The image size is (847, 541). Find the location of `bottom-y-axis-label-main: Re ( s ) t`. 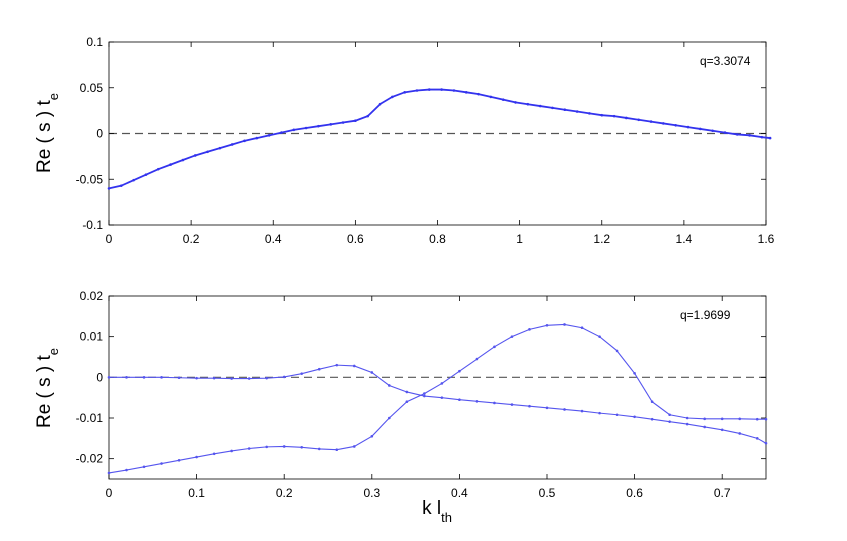

bottom-y-axis-label-main: Re ( s ) t is located at coordinates (44, 391).